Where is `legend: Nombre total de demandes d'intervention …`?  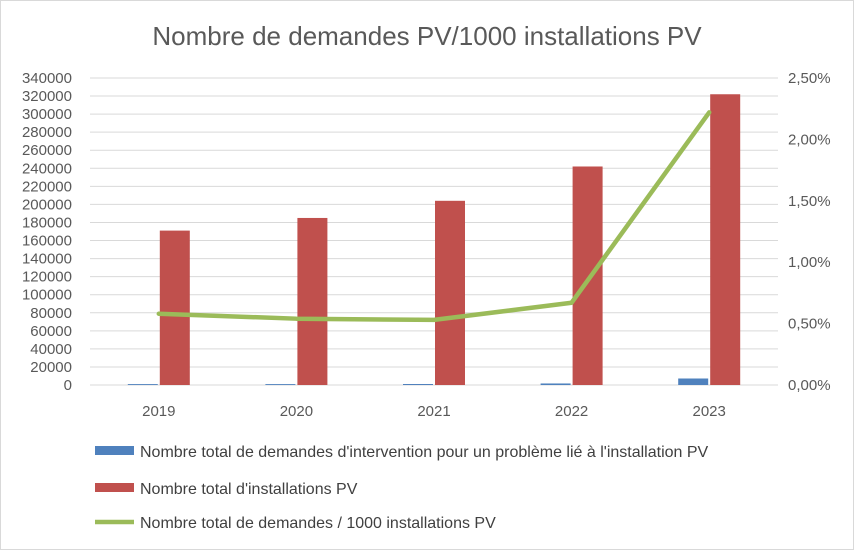
legend: Nombre total de demandes d'intervention … is located at coordinates (402, 488).